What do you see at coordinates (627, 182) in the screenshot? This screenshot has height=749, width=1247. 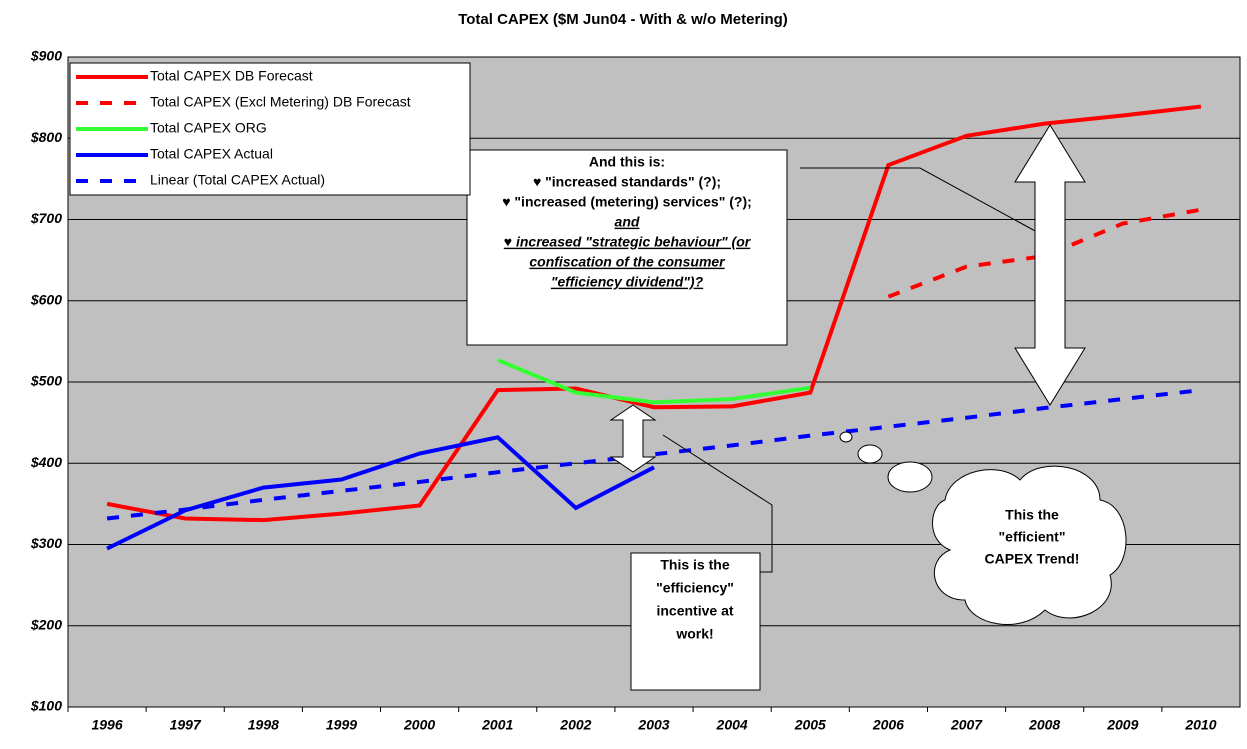 I see `annotation-text: ♥ "increased standards" (?);` at bounding box center [627, 182].